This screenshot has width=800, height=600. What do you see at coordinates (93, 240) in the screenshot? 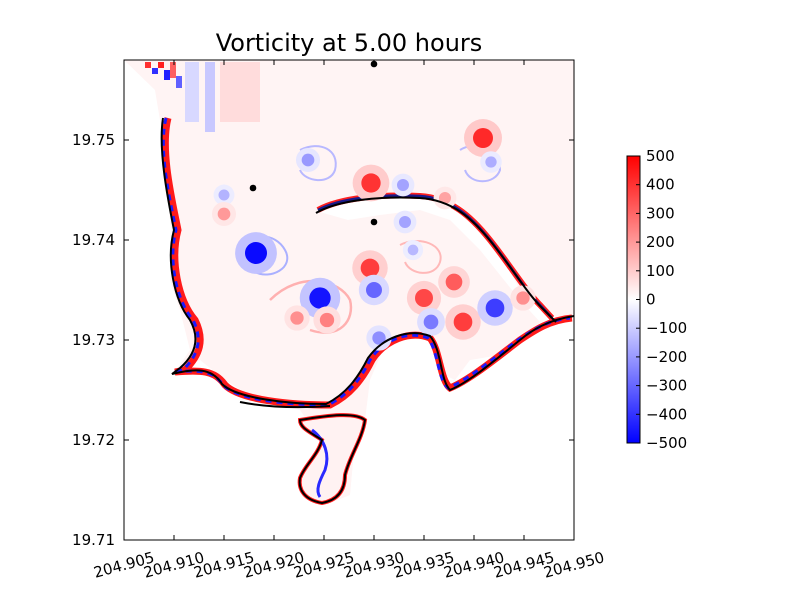
I see `y-tick-label: 19.74` at bounding box center [93, 240].